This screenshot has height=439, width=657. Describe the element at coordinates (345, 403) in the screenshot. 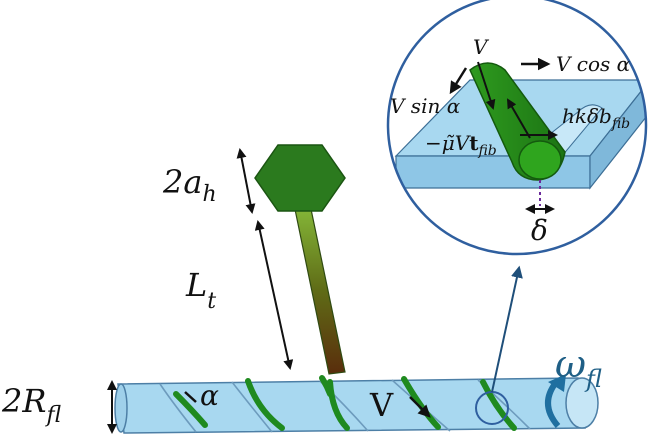

I see `filament-fibers` at that location.